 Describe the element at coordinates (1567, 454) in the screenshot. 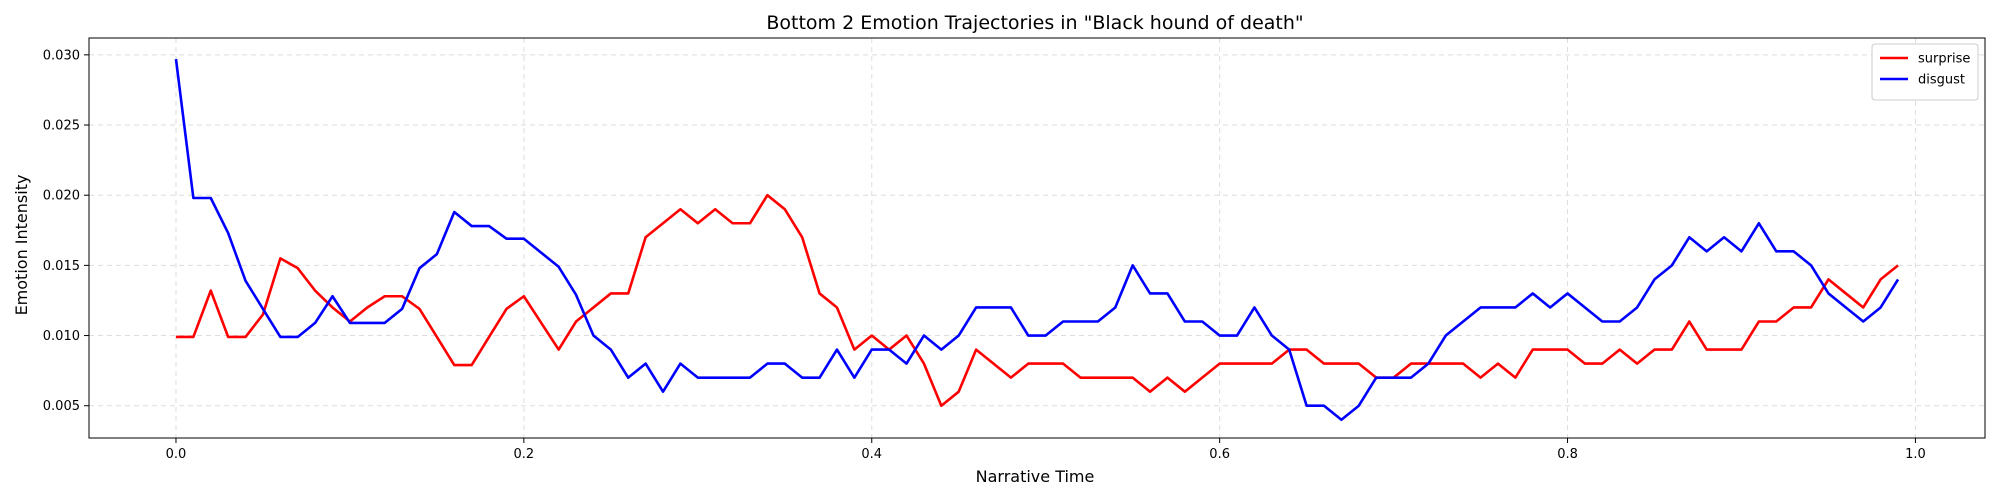

I see `x-tick-label: 0.8` at that location.